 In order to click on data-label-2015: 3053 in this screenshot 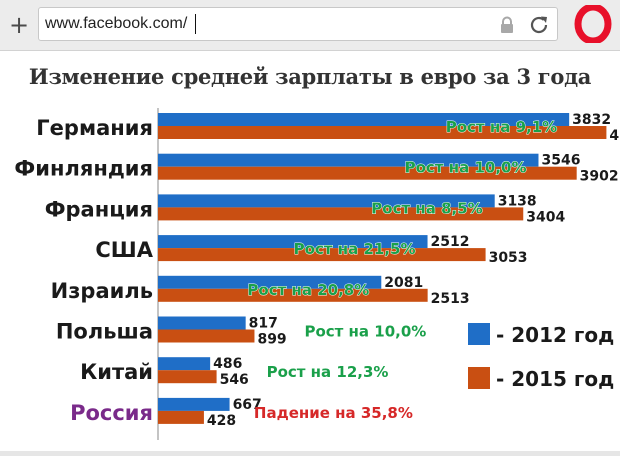, I will do `click(508, 258)`.